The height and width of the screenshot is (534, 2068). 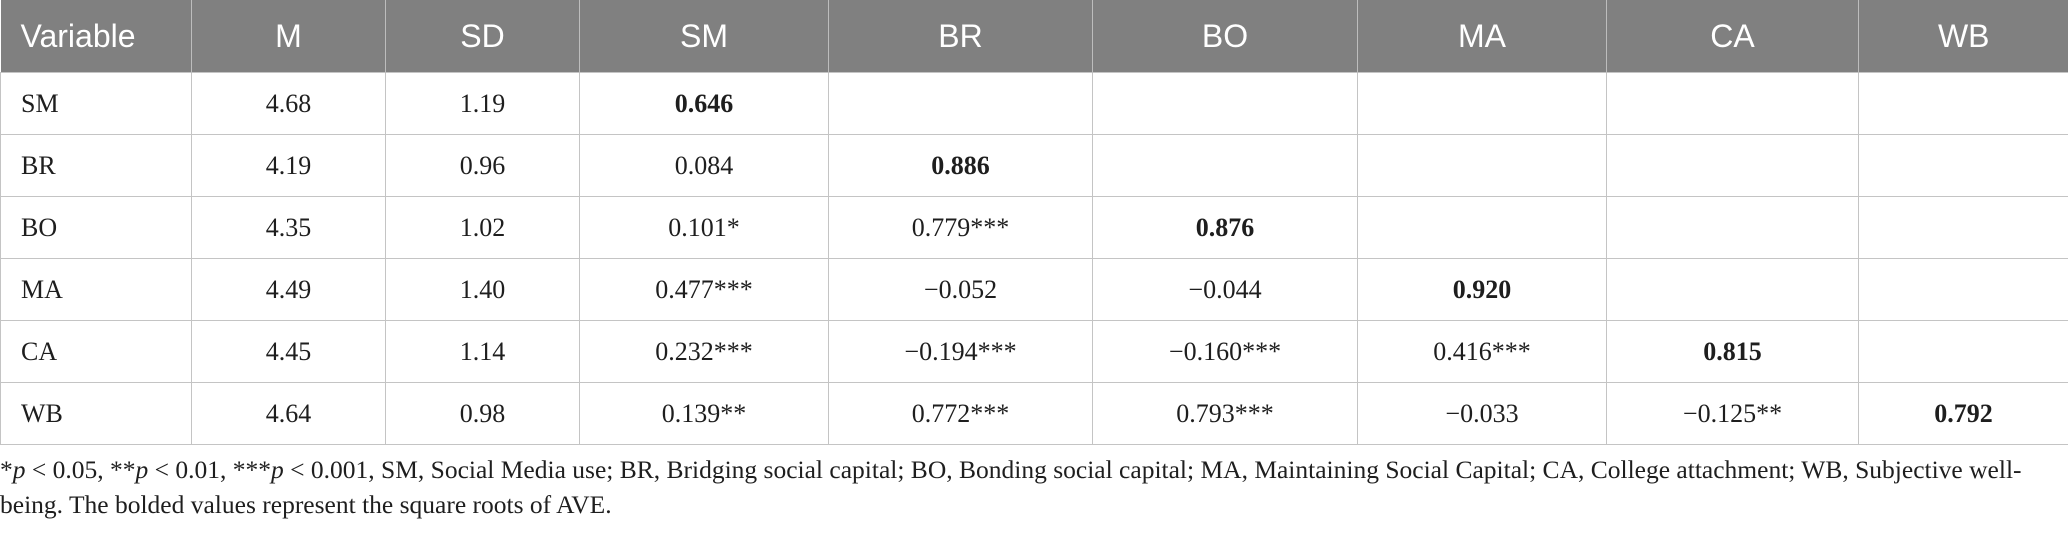 I want to click on table-cell: −0.125**, so click(x=1732, y=413).